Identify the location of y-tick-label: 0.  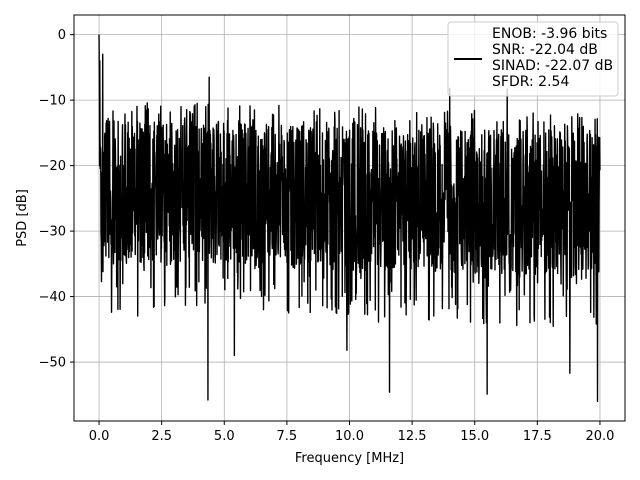
(62, 35).